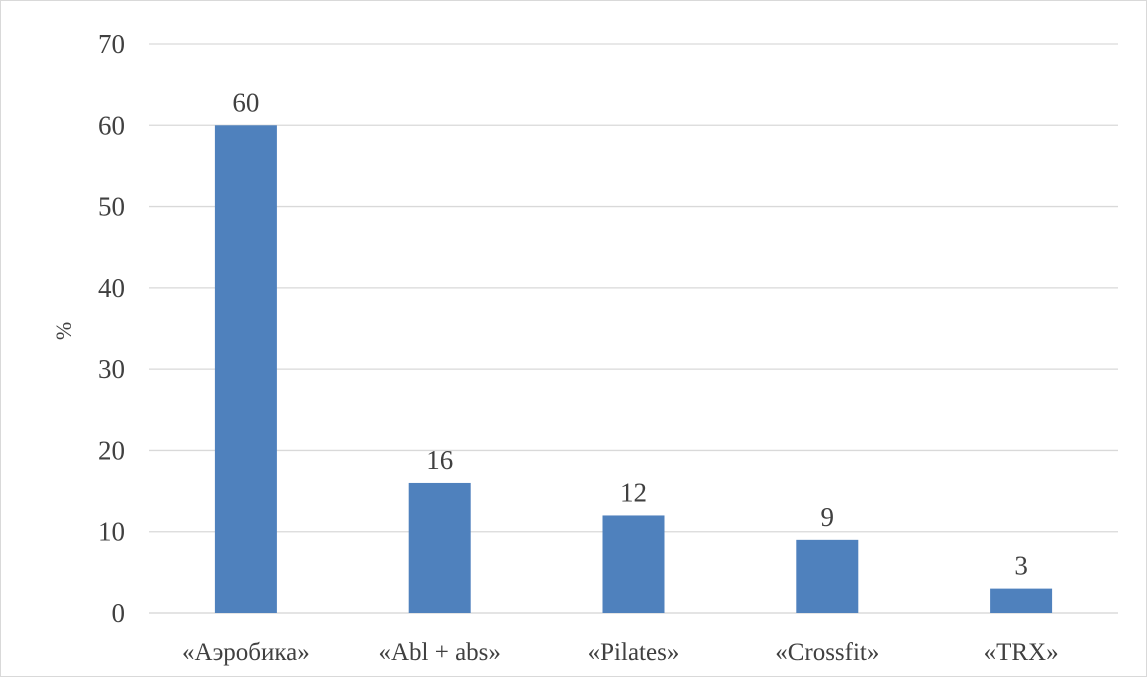 This screenshot has width=1147, height=678. I want to click on y-tick-label: 50, so click(111, 207).